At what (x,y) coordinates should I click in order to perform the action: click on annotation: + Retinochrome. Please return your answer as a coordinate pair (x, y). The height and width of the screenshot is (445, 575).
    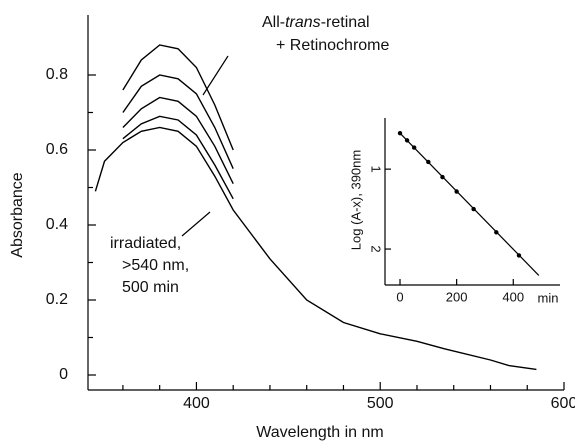
    Looking at the image, I should click on (332, 45).